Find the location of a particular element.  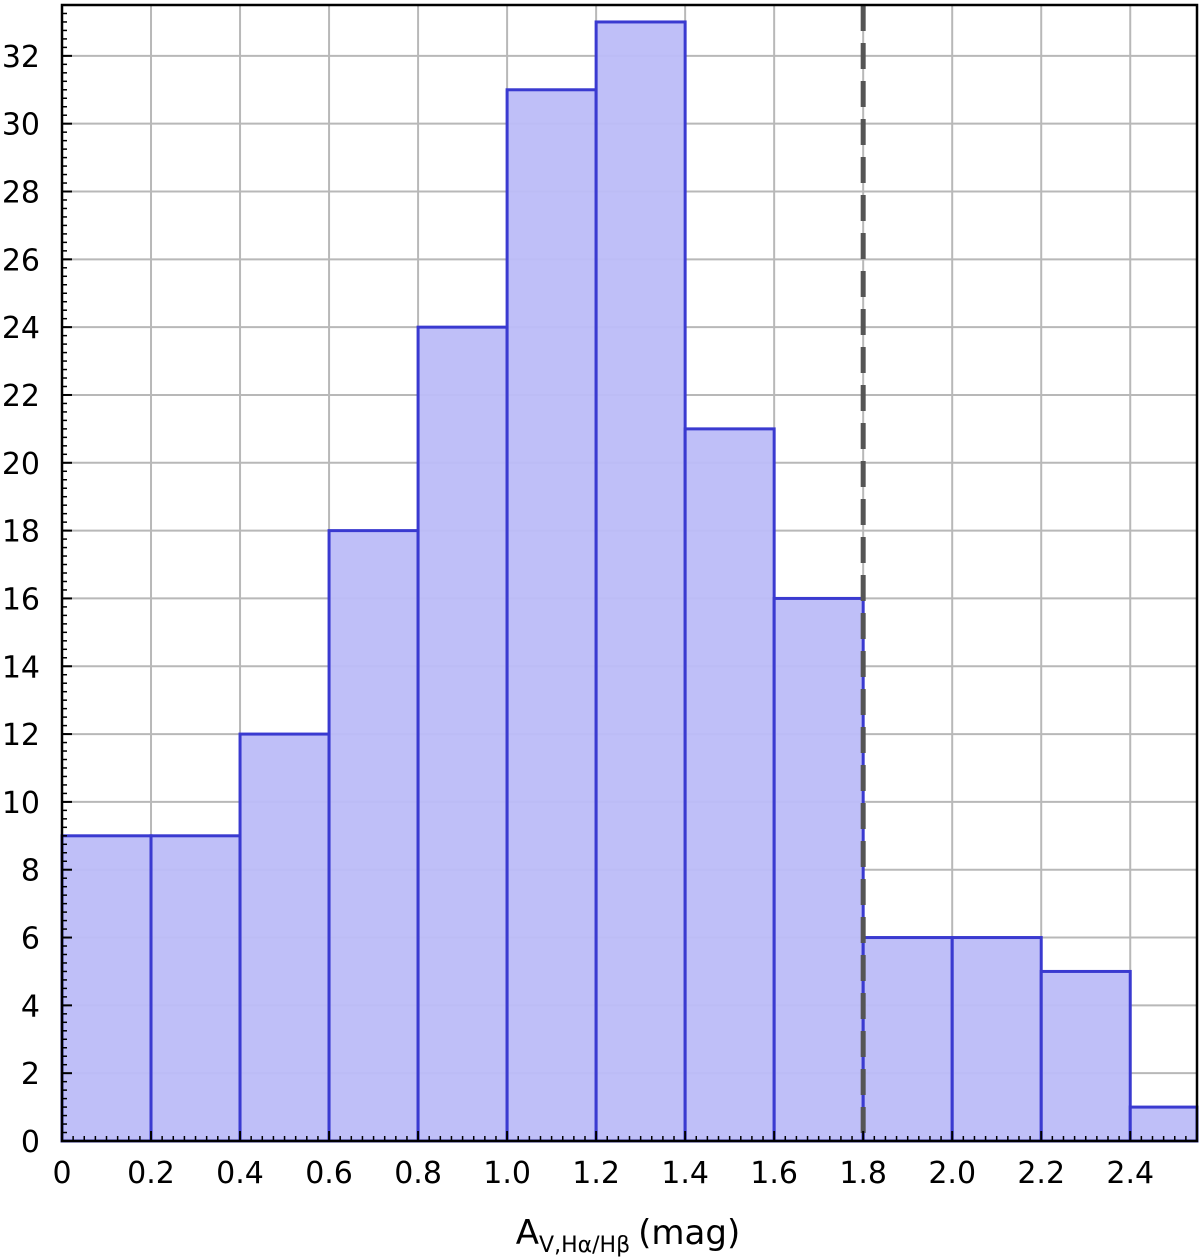

x-axis-label-unit: (mag) is located at coordinates (689, 1233).